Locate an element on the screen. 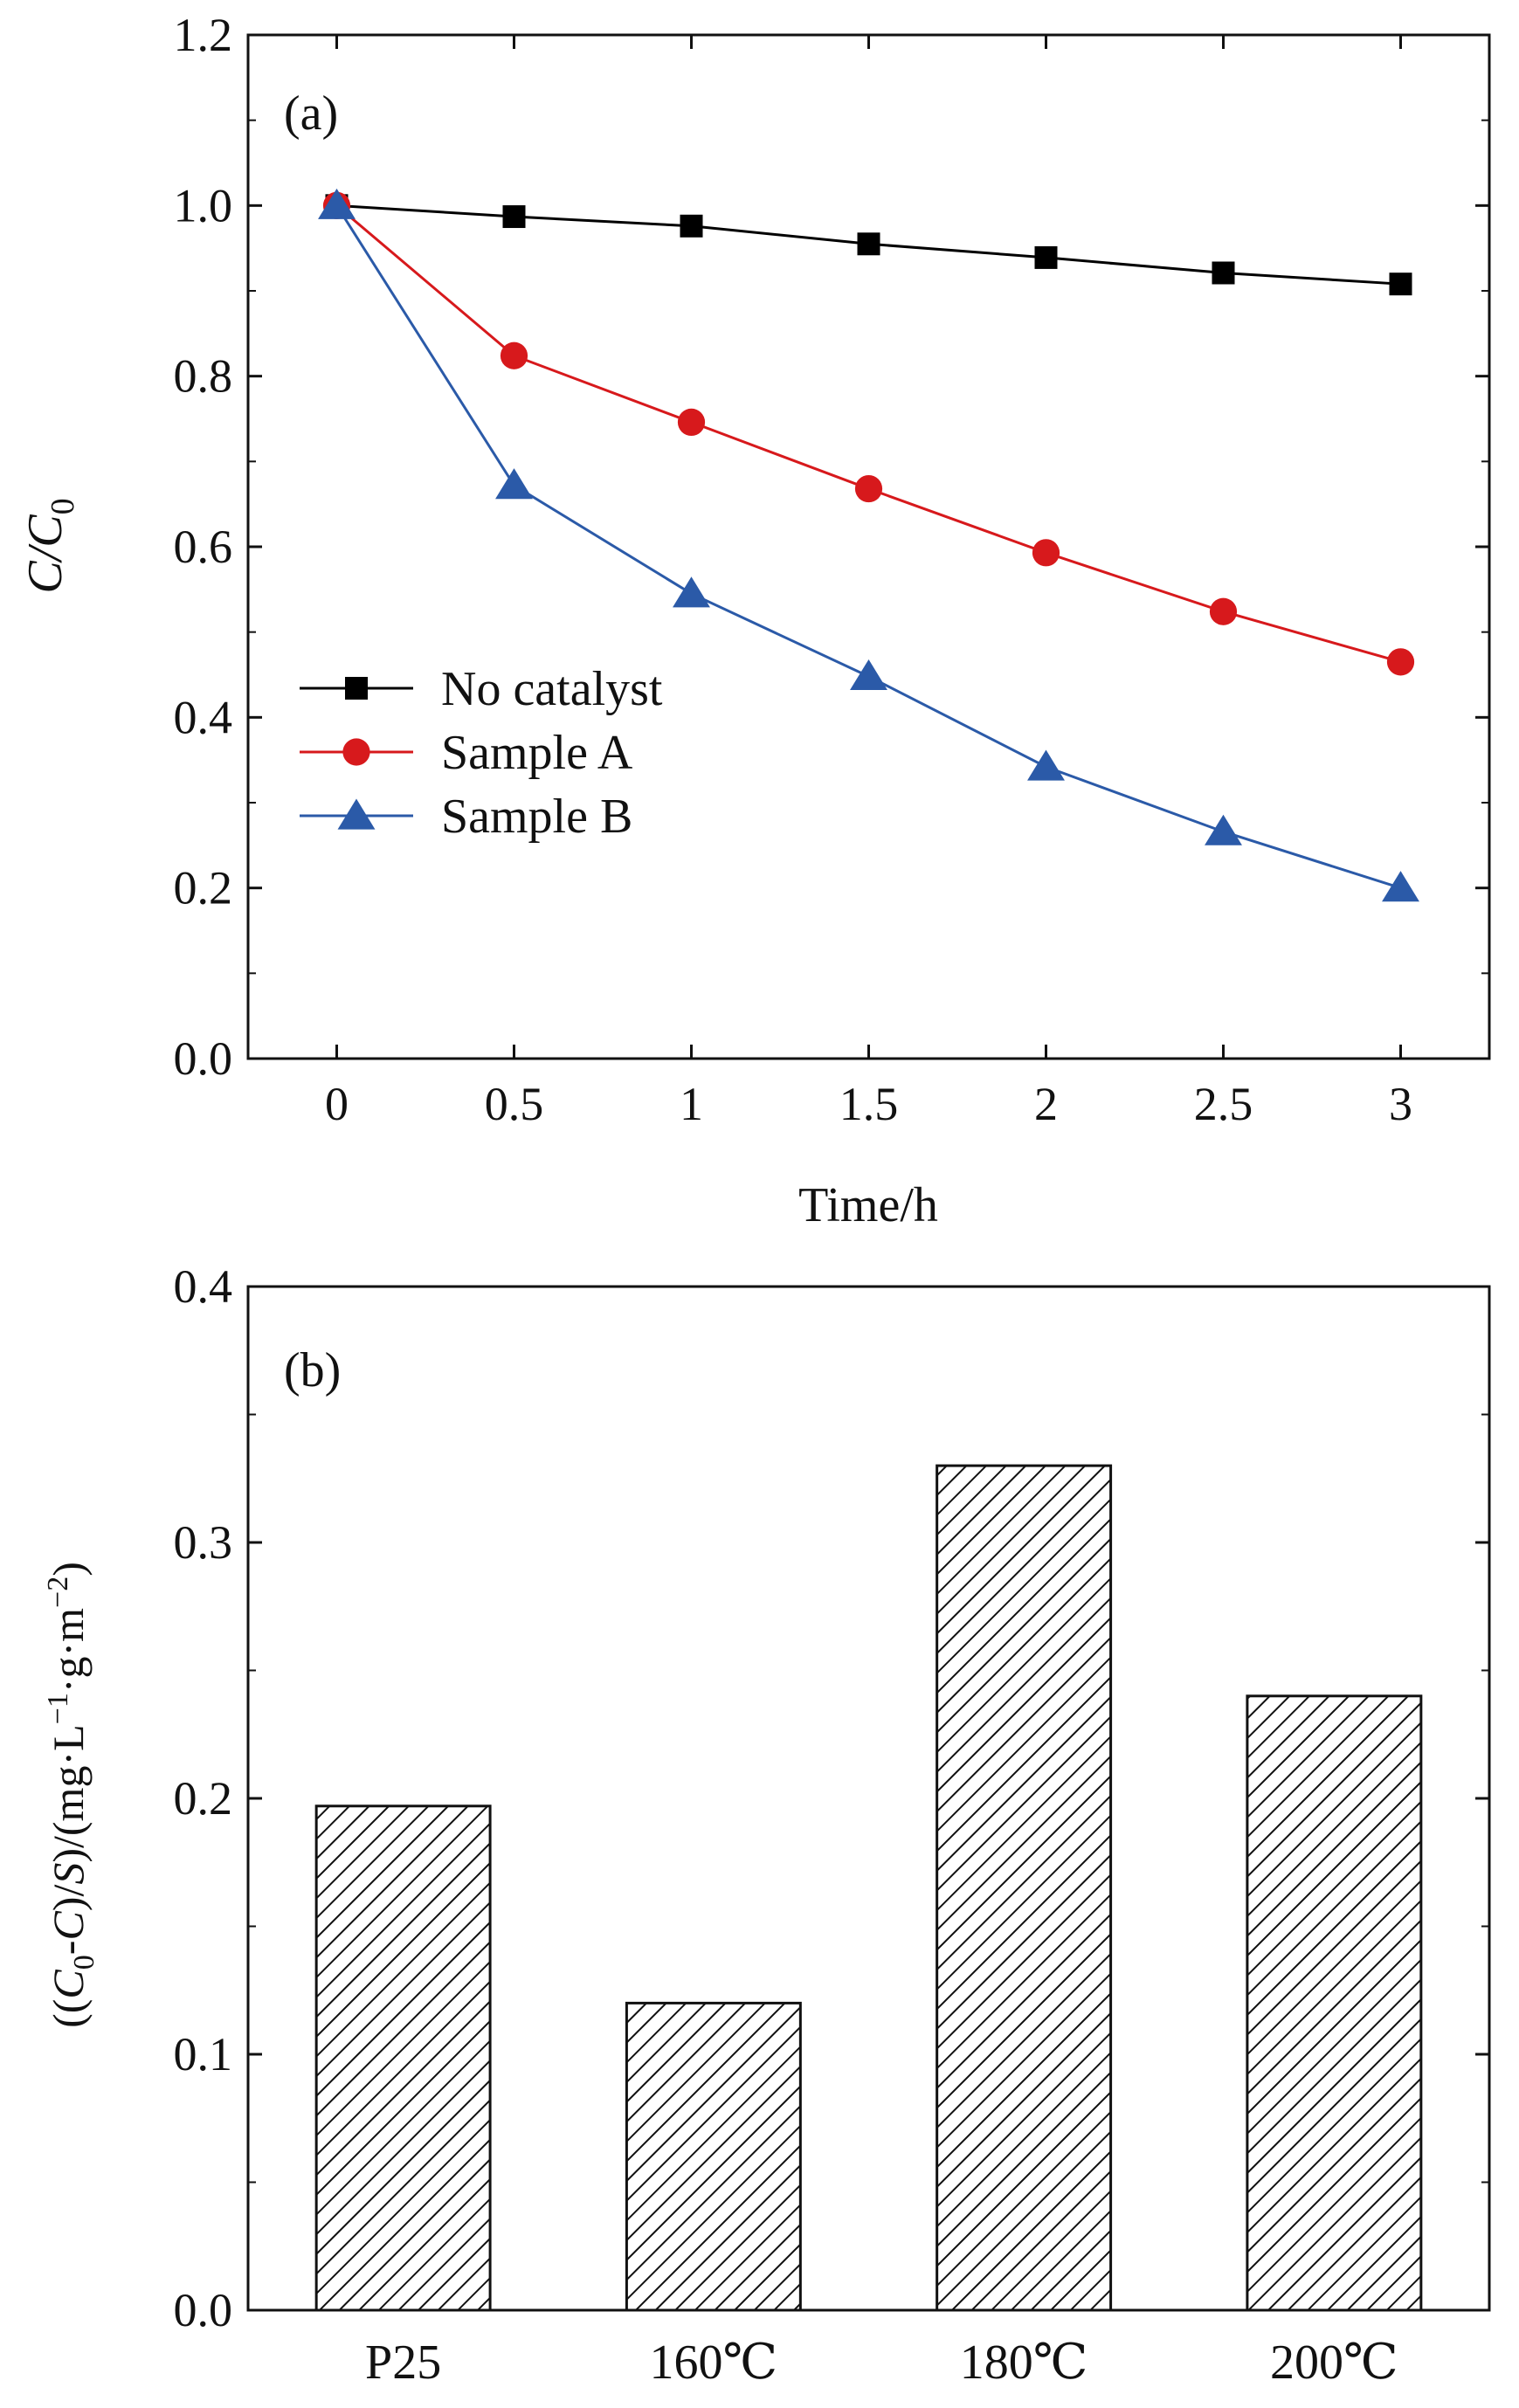 The image size is (1519, 2408). x-tick-label-b: 180℃ is located at coordinates (1024, 2363).